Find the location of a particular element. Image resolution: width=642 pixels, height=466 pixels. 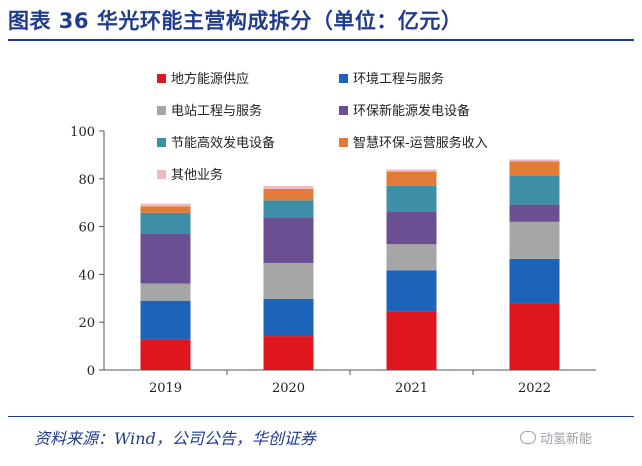

watermark: 动氢新能 is located at coordinates (556, 437).